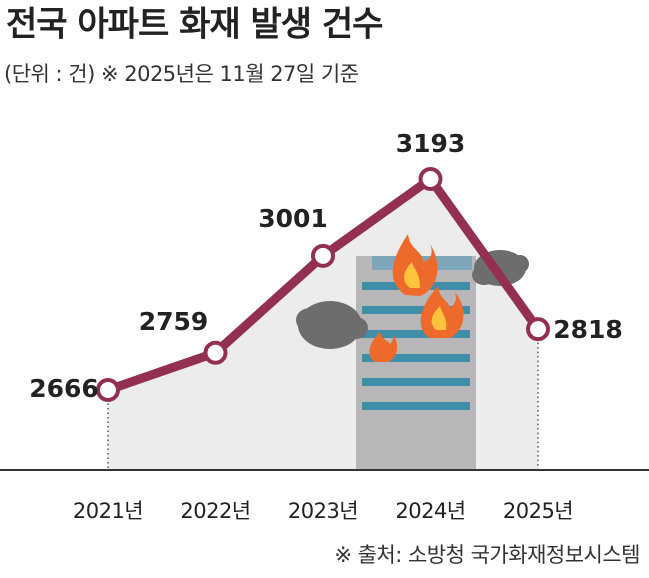  Describe the element at coordinates (323, 511) in the screenshot. I see `x-tick-label: 2023년` at that location.